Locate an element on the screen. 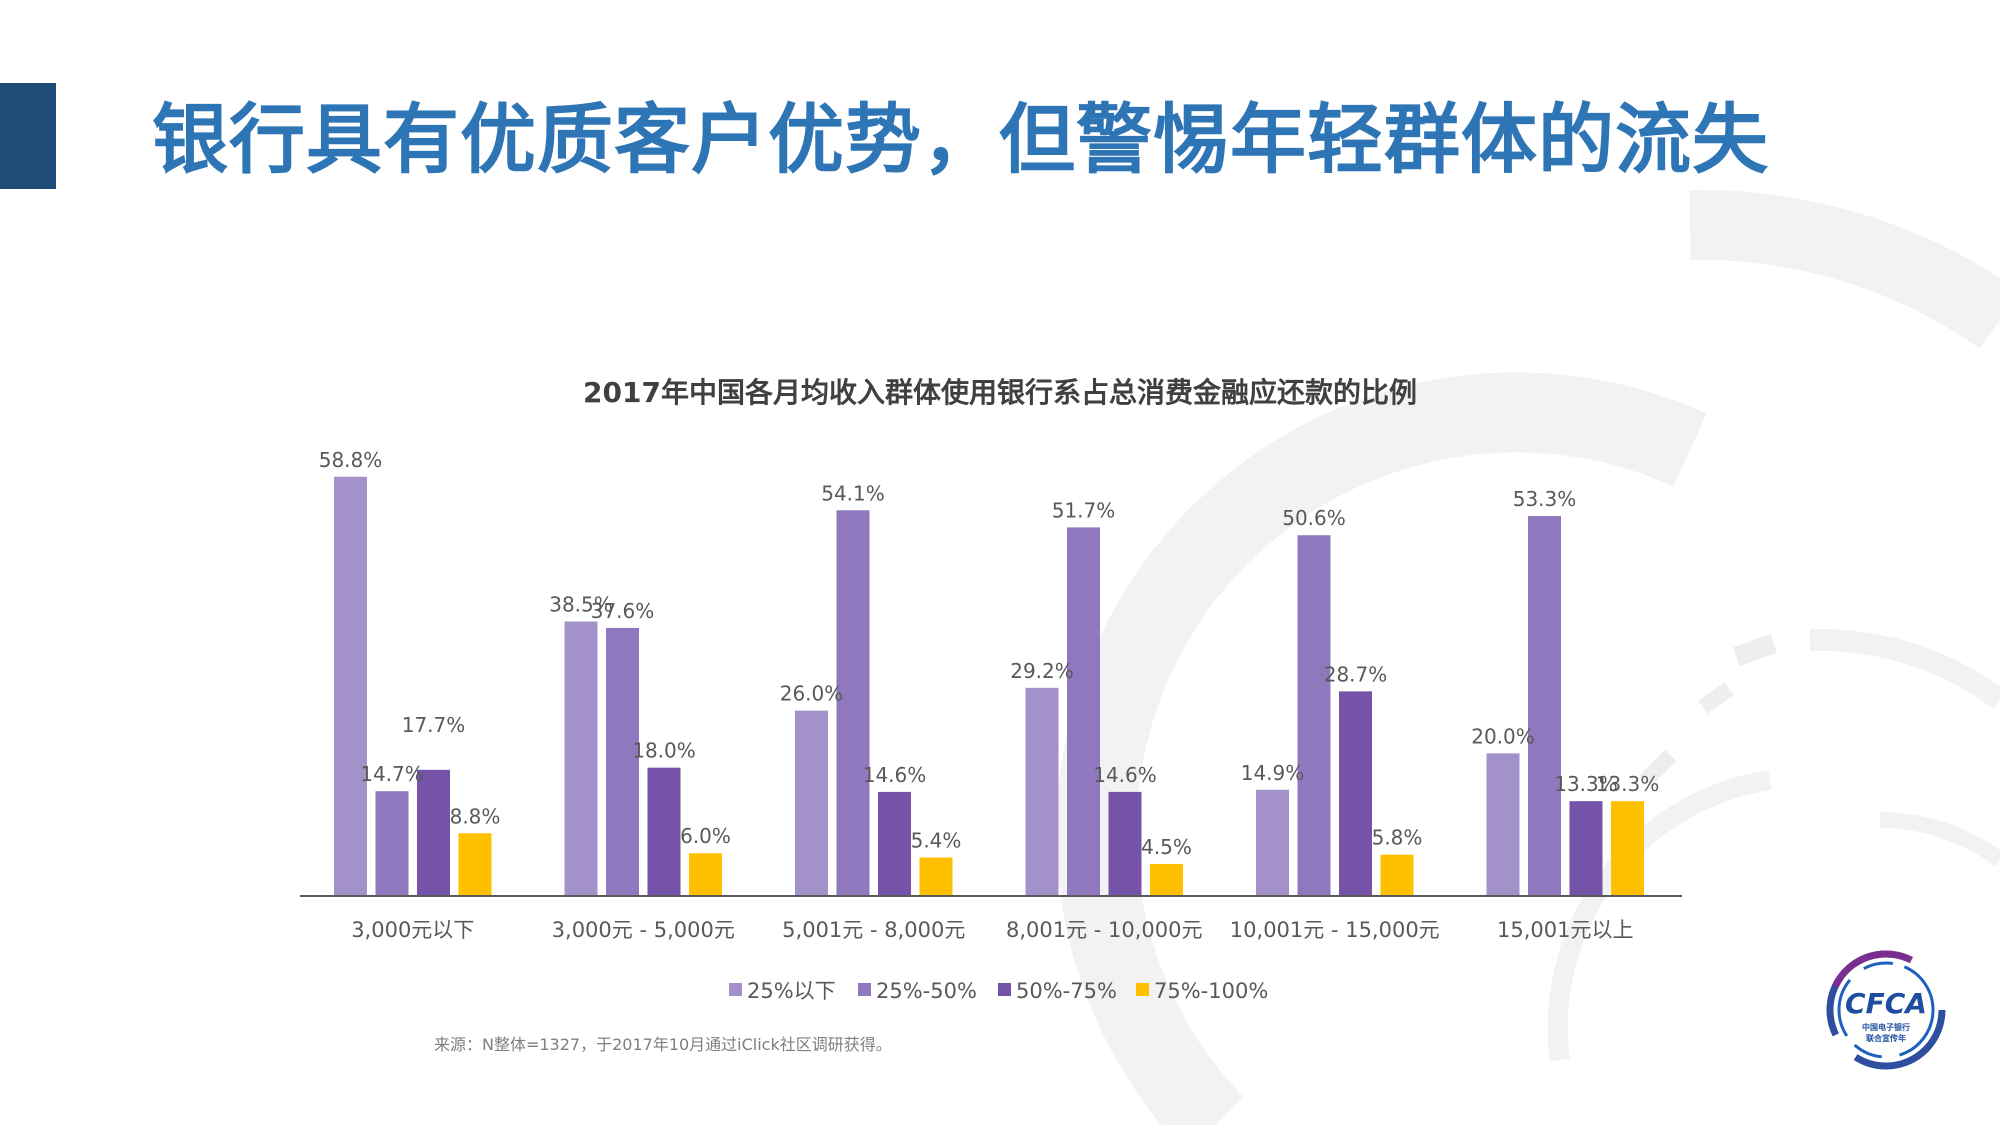  data-label-0-0: 58.8% is located at coordinates (351, 460).